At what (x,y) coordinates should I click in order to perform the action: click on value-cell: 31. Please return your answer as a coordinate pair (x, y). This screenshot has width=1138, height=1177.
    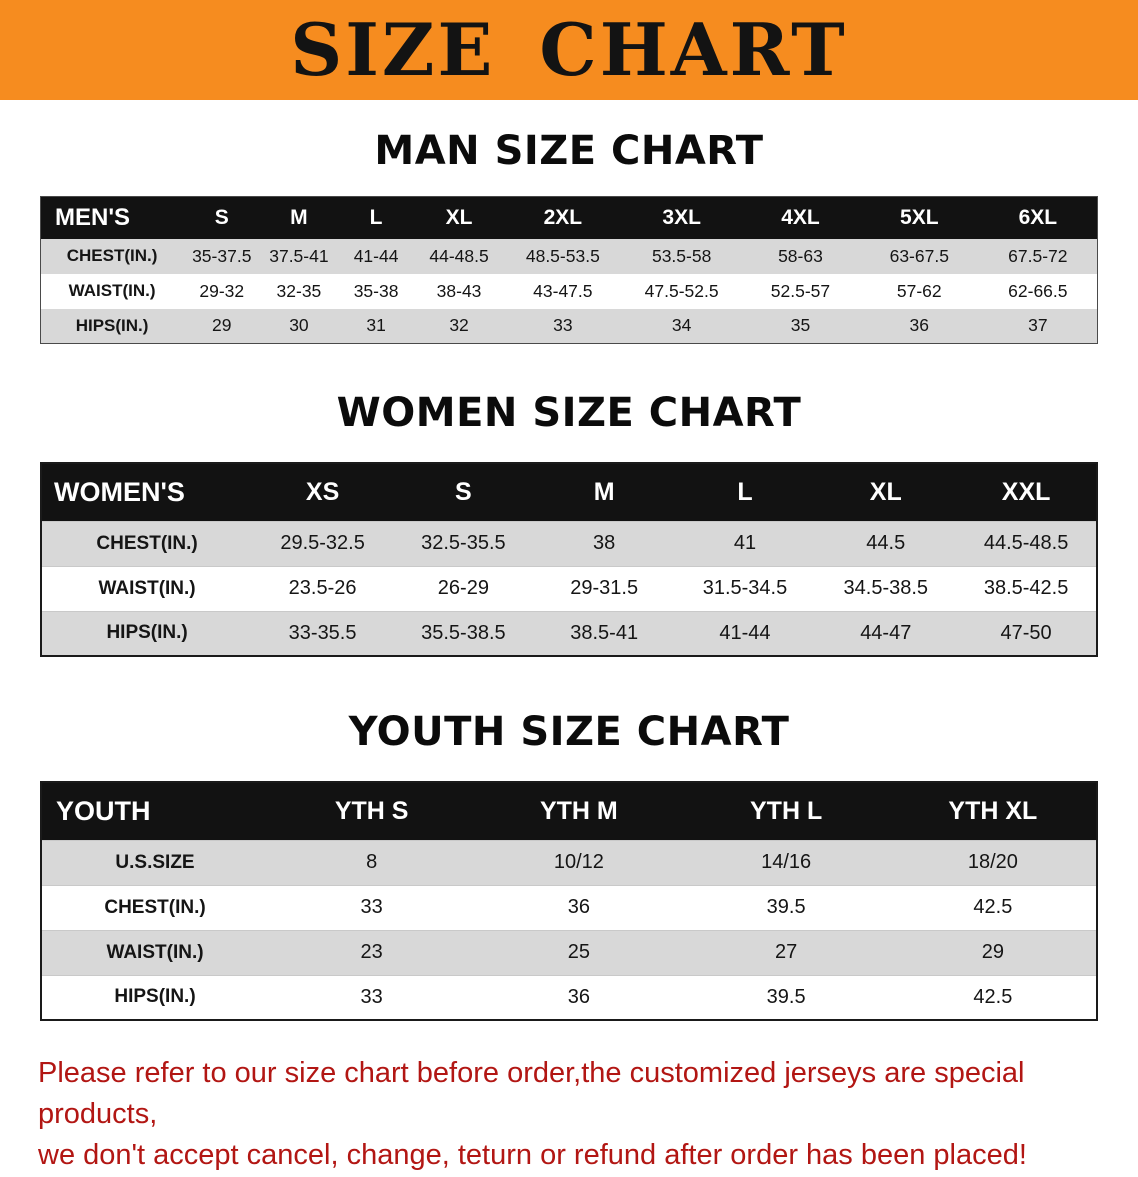
    Looking at the image, I should click on (376, 326).